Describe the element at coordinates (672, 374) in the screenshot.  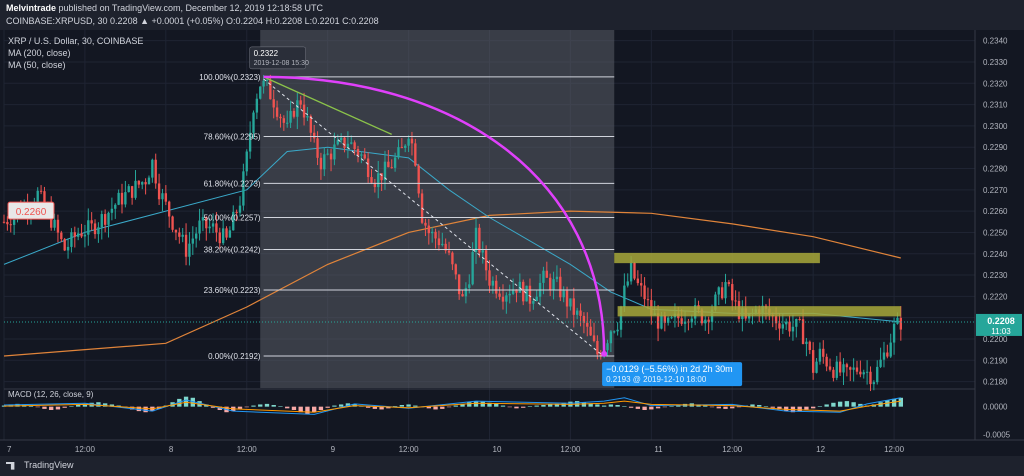
I see `measure-label-box` at that location.